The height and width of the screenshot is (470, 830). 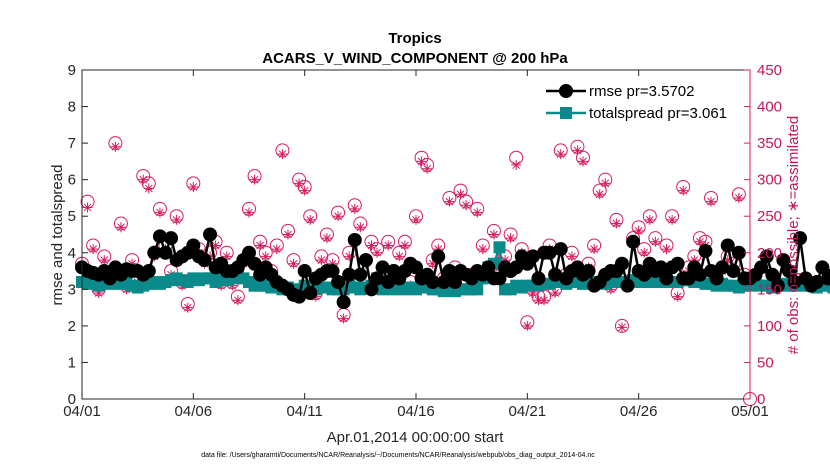 What do you see at coordinates (566, 91) in the screenshot?
I see `legend-rmse-marker` at bounding box center [566, 91].